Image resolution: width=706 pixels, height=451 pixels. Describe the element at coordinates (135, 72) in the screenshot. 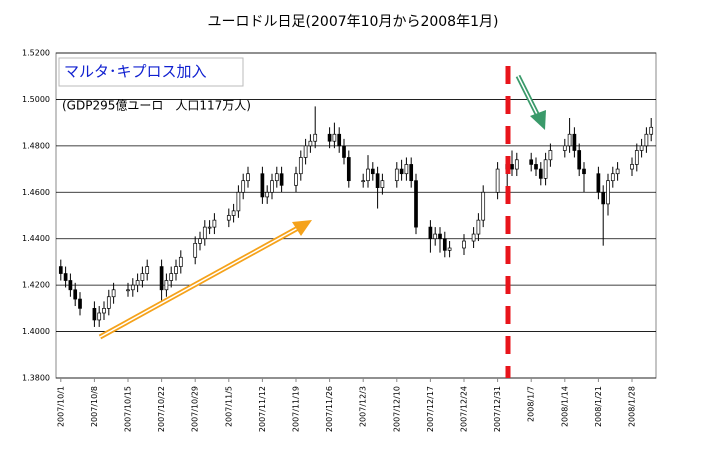

I see `annotation: マルタ･キプロス加入` at that location.